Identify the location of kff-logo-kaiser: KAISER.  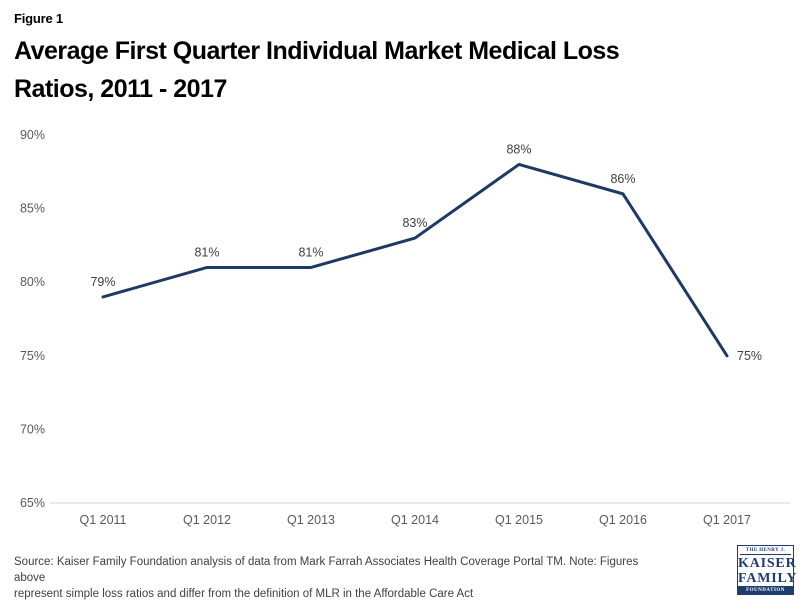
(767, 563).